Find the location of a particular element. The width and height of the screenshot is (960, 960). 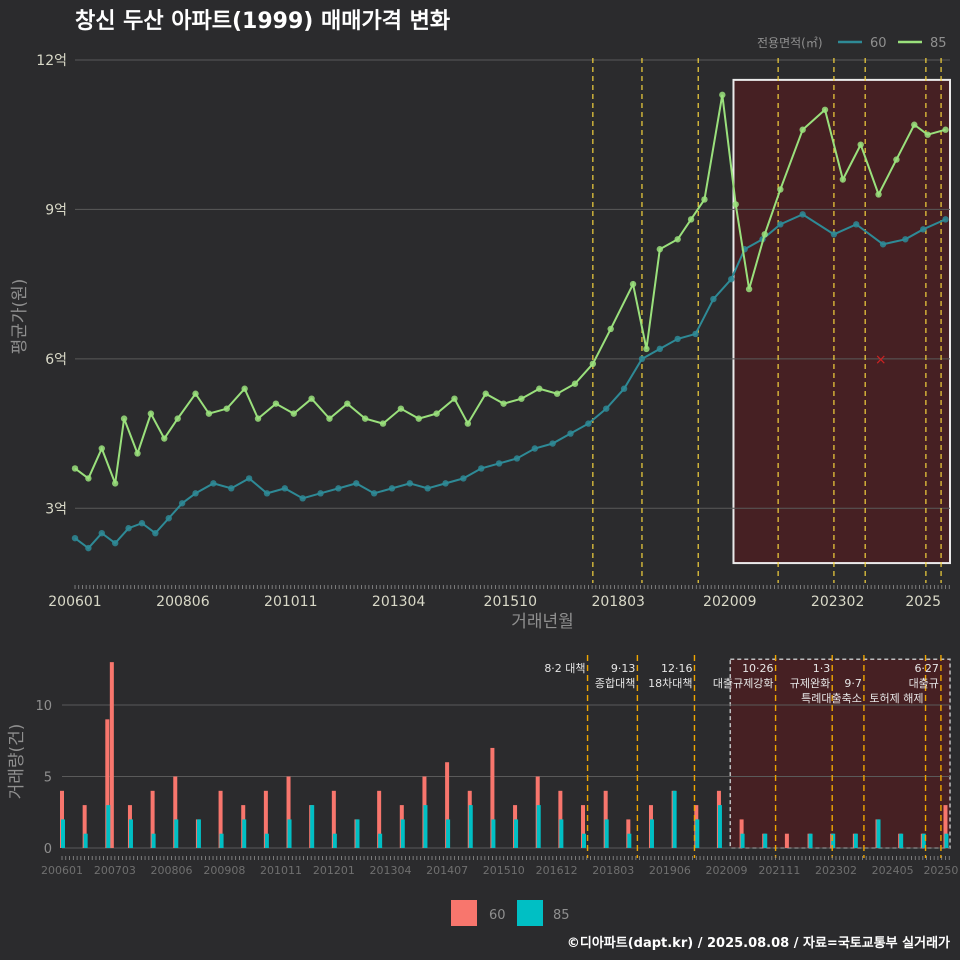

policy-label: 특례대출축소 is located at coordinates (831, 698).